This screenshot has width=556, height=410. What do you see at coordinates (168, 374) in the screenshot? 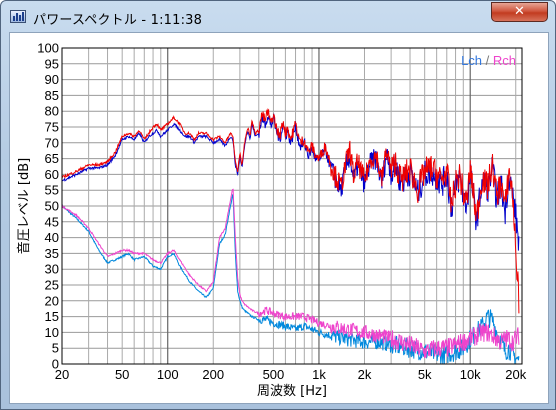
I see `x-tick-label: 100` at bounding box center [168, 374].